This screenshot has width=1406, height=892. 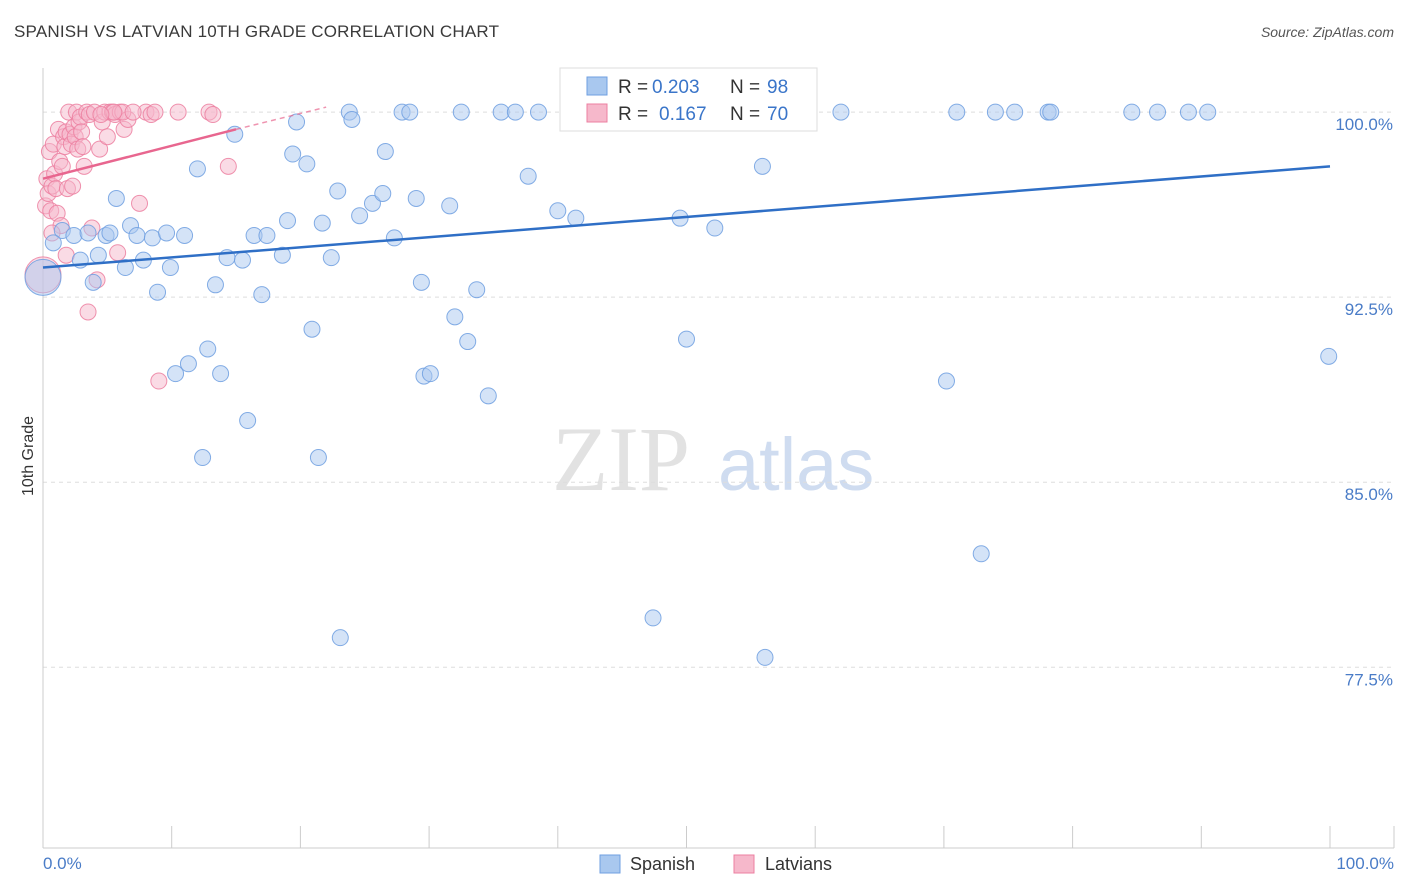 I want to click on legend-spanish-r-label: R =, so click(x=633, y=87).